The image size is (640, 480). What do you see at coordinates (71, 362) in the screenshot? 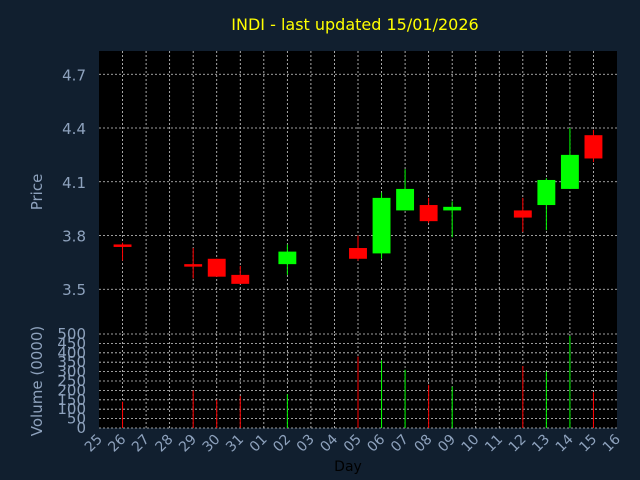
I see `volume-y-tick-label: 350` at bounding box center [71, 362].